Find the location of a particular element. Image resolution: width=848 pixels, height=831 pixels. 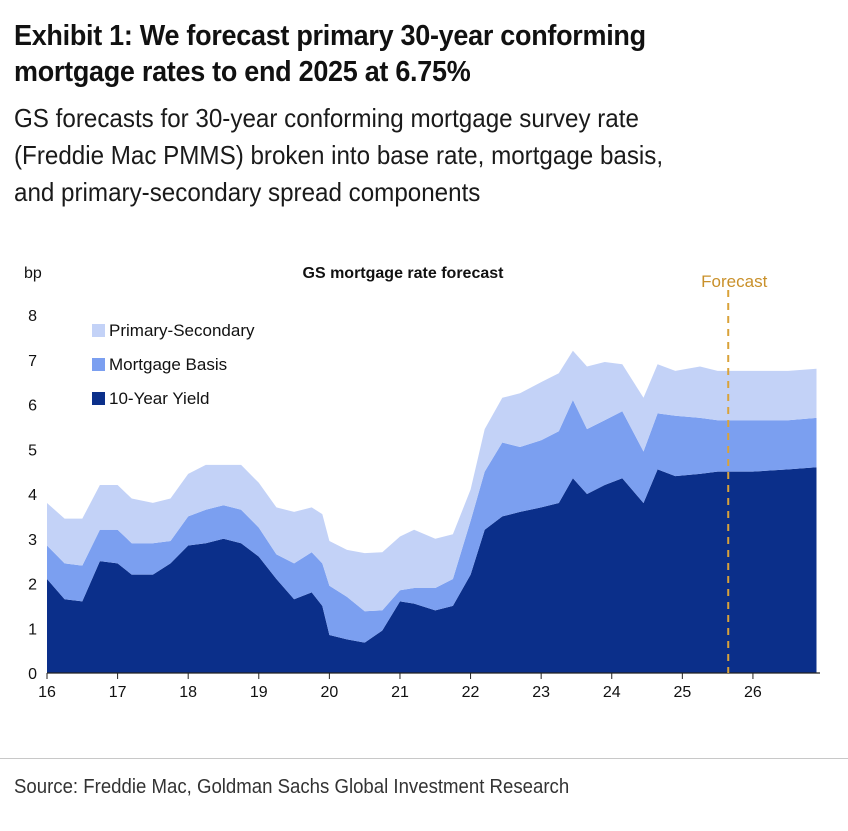

chart-title: GS mortgage rate forecast is located at coordinates (404, 273).